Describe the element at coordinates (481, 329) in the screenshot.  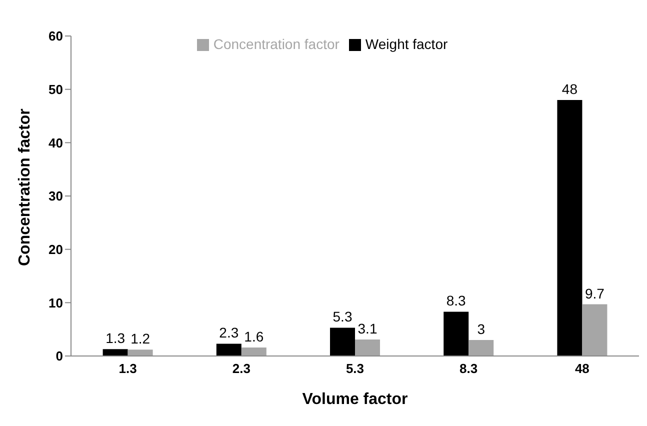
I see `data-label: 3` at that location.